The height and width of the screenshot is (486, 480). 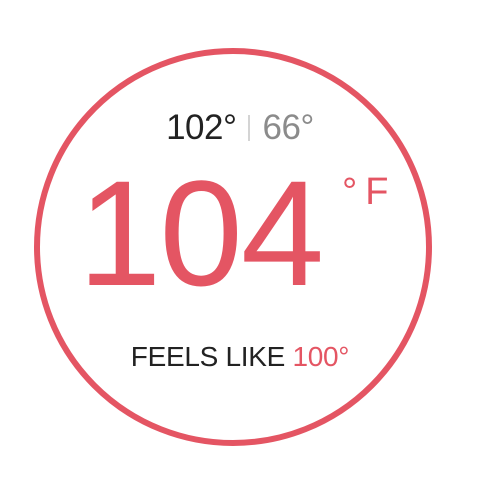 What do you see at coordinates (240, 128) in the screenshot?
I see `high-low-row: 102° 66°` at bounding box center [240, 128].